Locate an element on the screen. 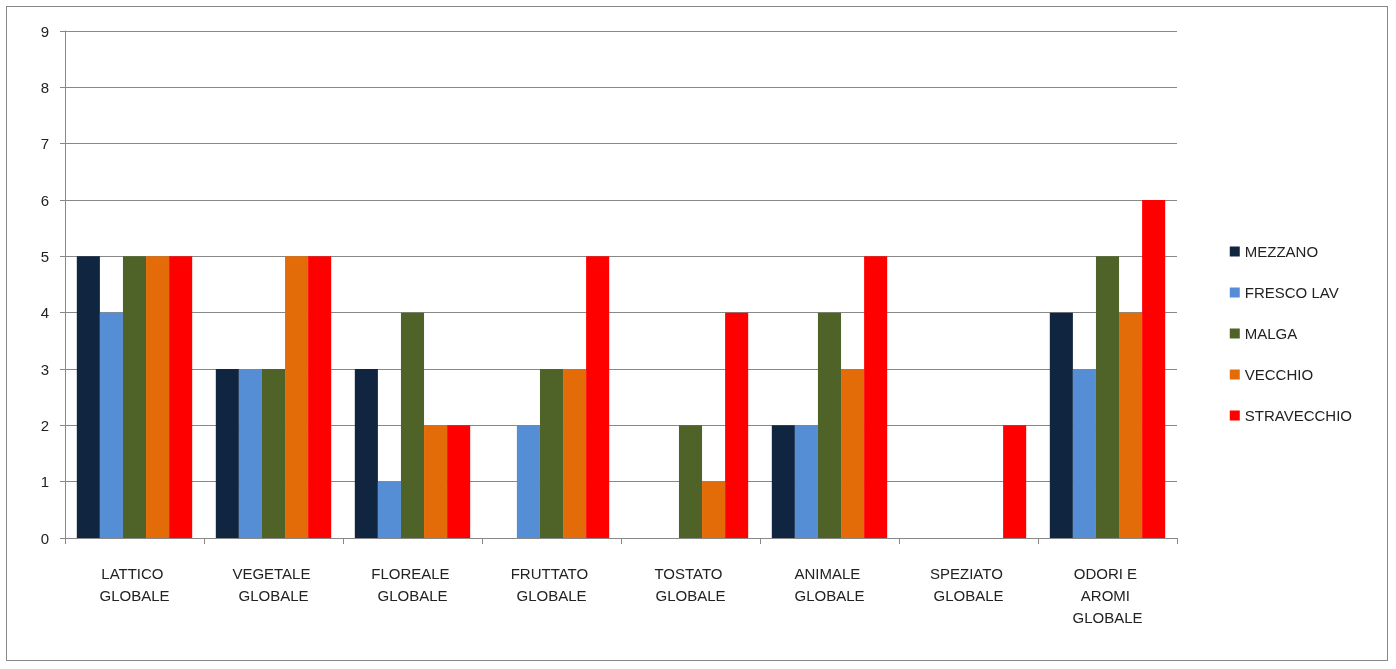 The image size is (1396, 669). x-tick-label: TOSTATO GLOBALE is located at coordinates (690, 584).